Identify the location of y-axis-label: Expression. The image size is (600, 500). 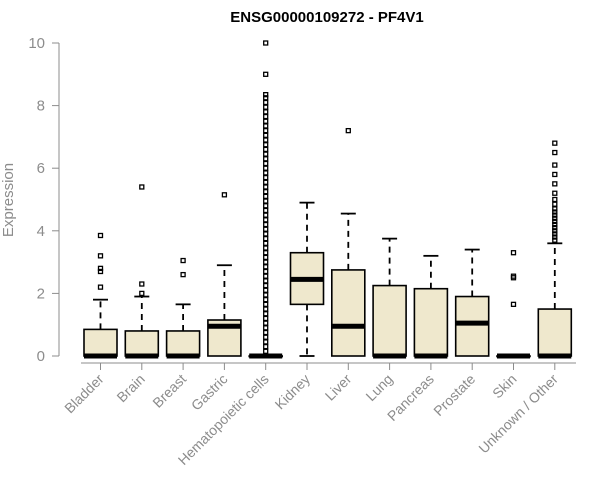
(8, 200).